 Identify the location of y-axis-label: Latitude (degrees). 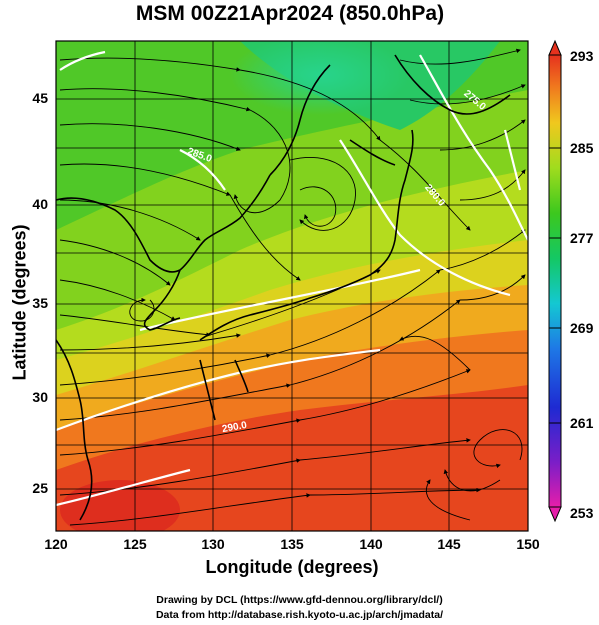
(19, 302).